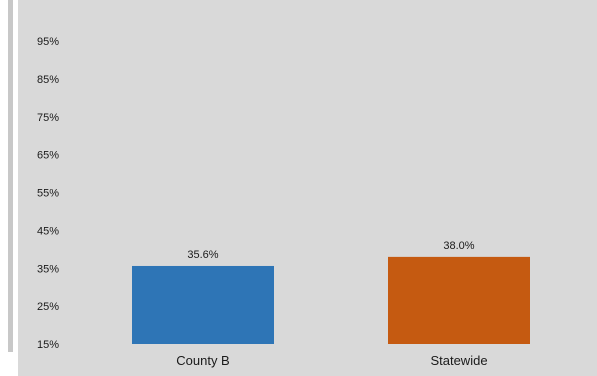 This screenshot has height=376, width=597. I want to click on x-category-label: Statewide, so click(458, 360).